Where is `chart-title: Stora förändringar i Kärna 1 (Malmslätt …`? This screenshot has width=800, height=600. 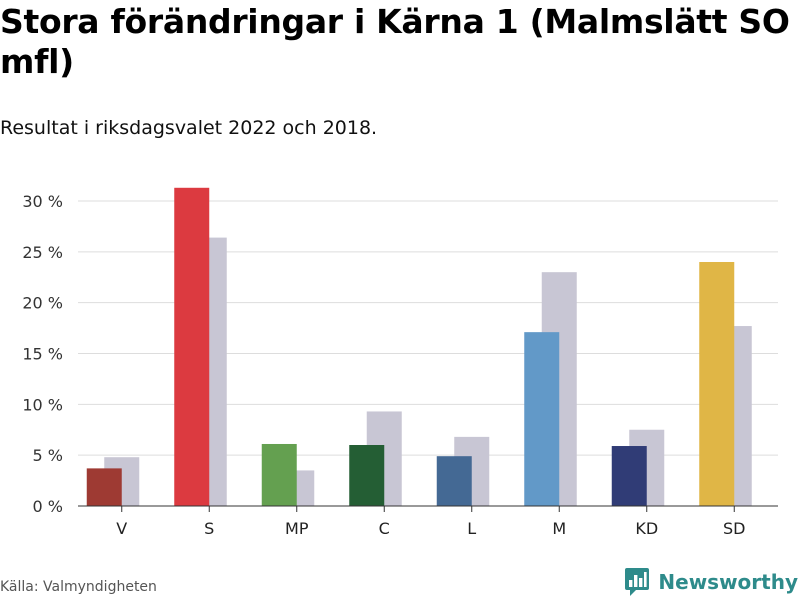
chart-title: Stora förändringar i Kärna 1 (Malmslätt … is located at coordinates (395, 41).